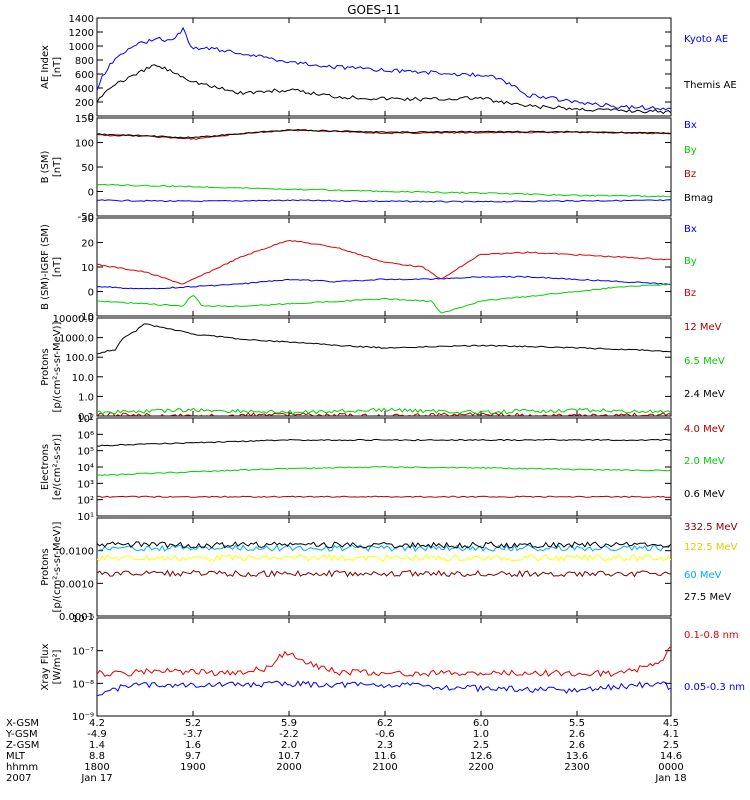  I want to click on legend-entry: 6.5 MeV, so click(704, 361).